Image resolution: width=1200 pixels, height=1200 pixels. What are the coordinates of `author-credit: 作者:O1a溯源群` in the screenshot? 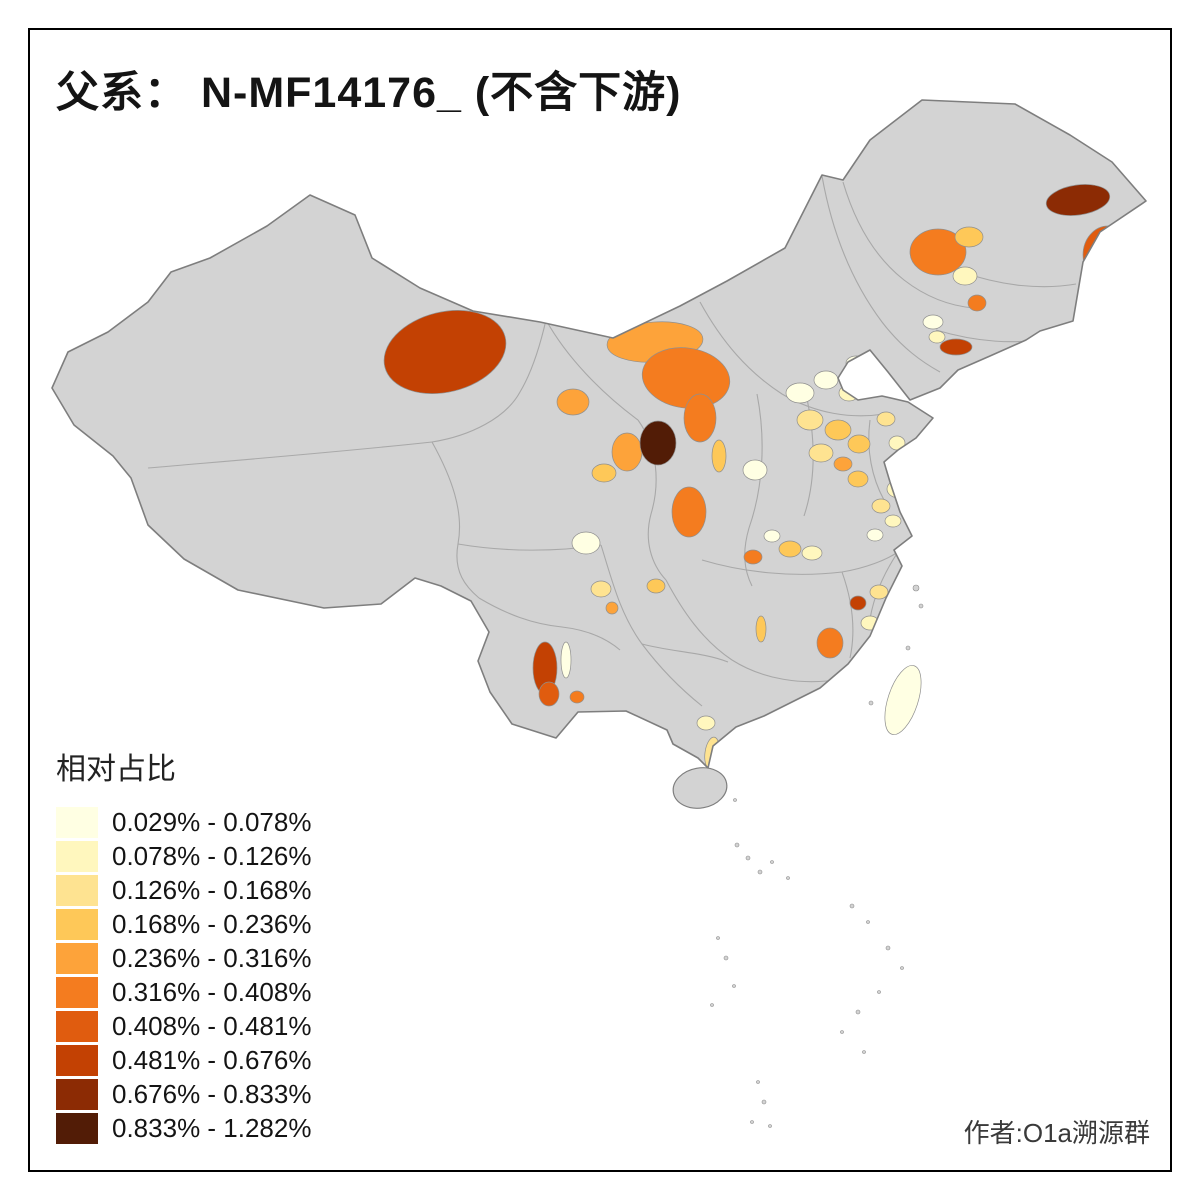 It's located at (1056, 1133).